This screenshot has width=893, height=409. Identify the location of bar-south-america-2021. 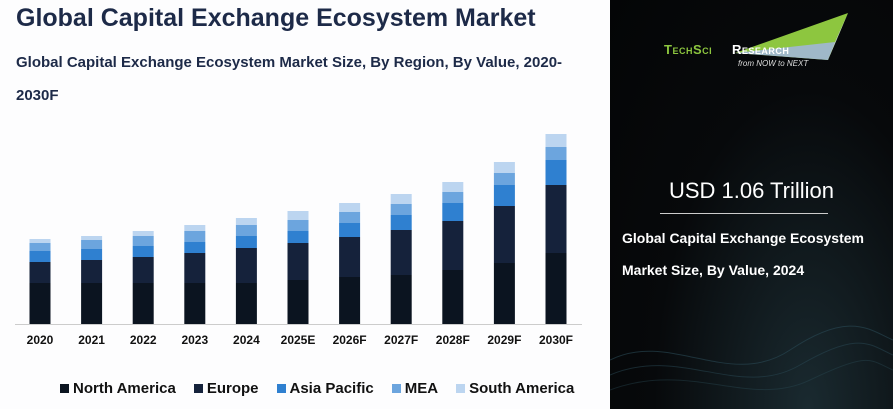
(92, 238).